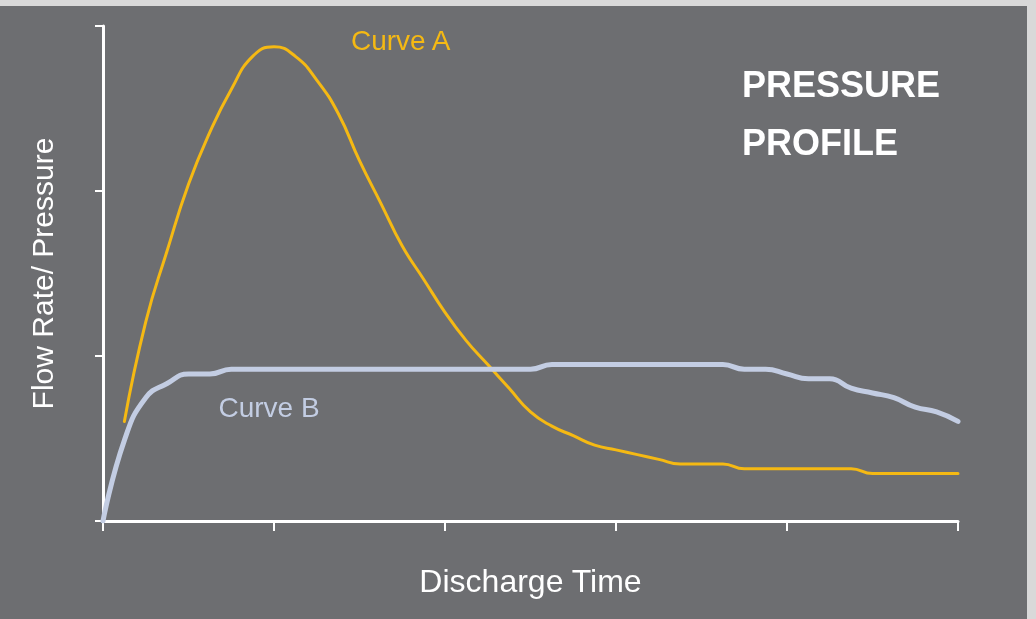 This screenshot has height=619, width=1036. What do you see at coordinates (530, 581) in the screenshot?
I see `x-axis-title: Discharge Time` at bounding box center [530, 581].